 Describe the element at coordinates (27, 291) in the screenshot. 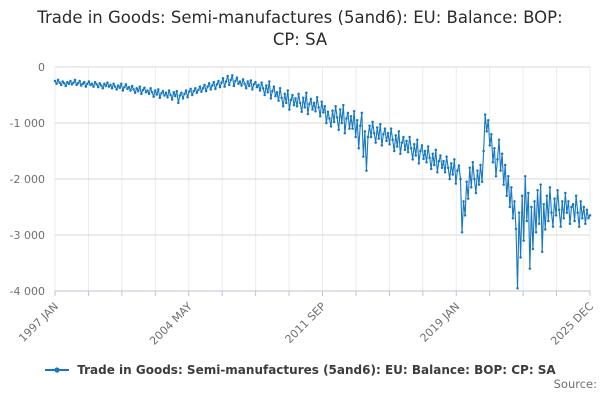

I see `y-axis-tick-label: -4 000` at that location.